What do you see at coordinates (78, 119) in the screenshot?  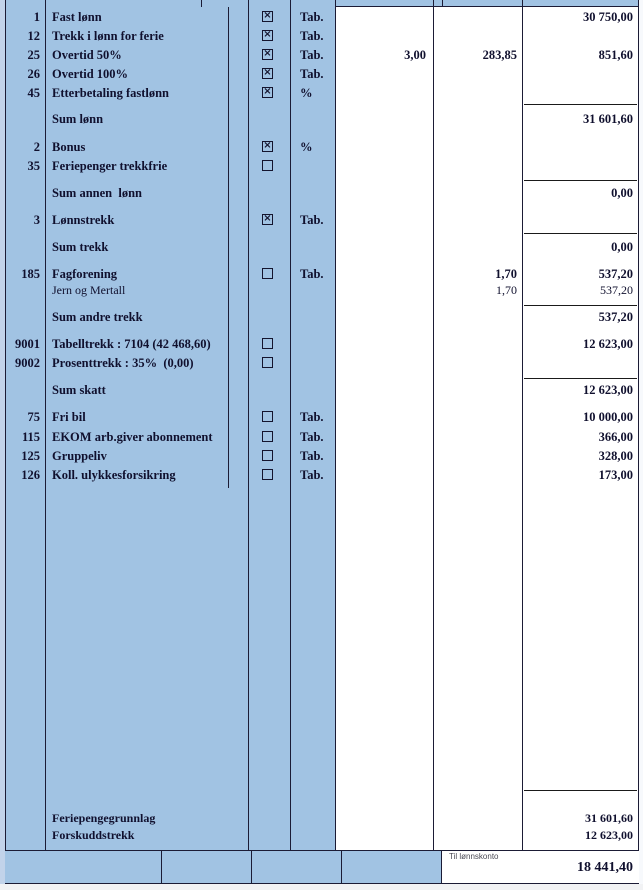 I see `description-cell: Sum lønn` at bounding box center [78, 119].